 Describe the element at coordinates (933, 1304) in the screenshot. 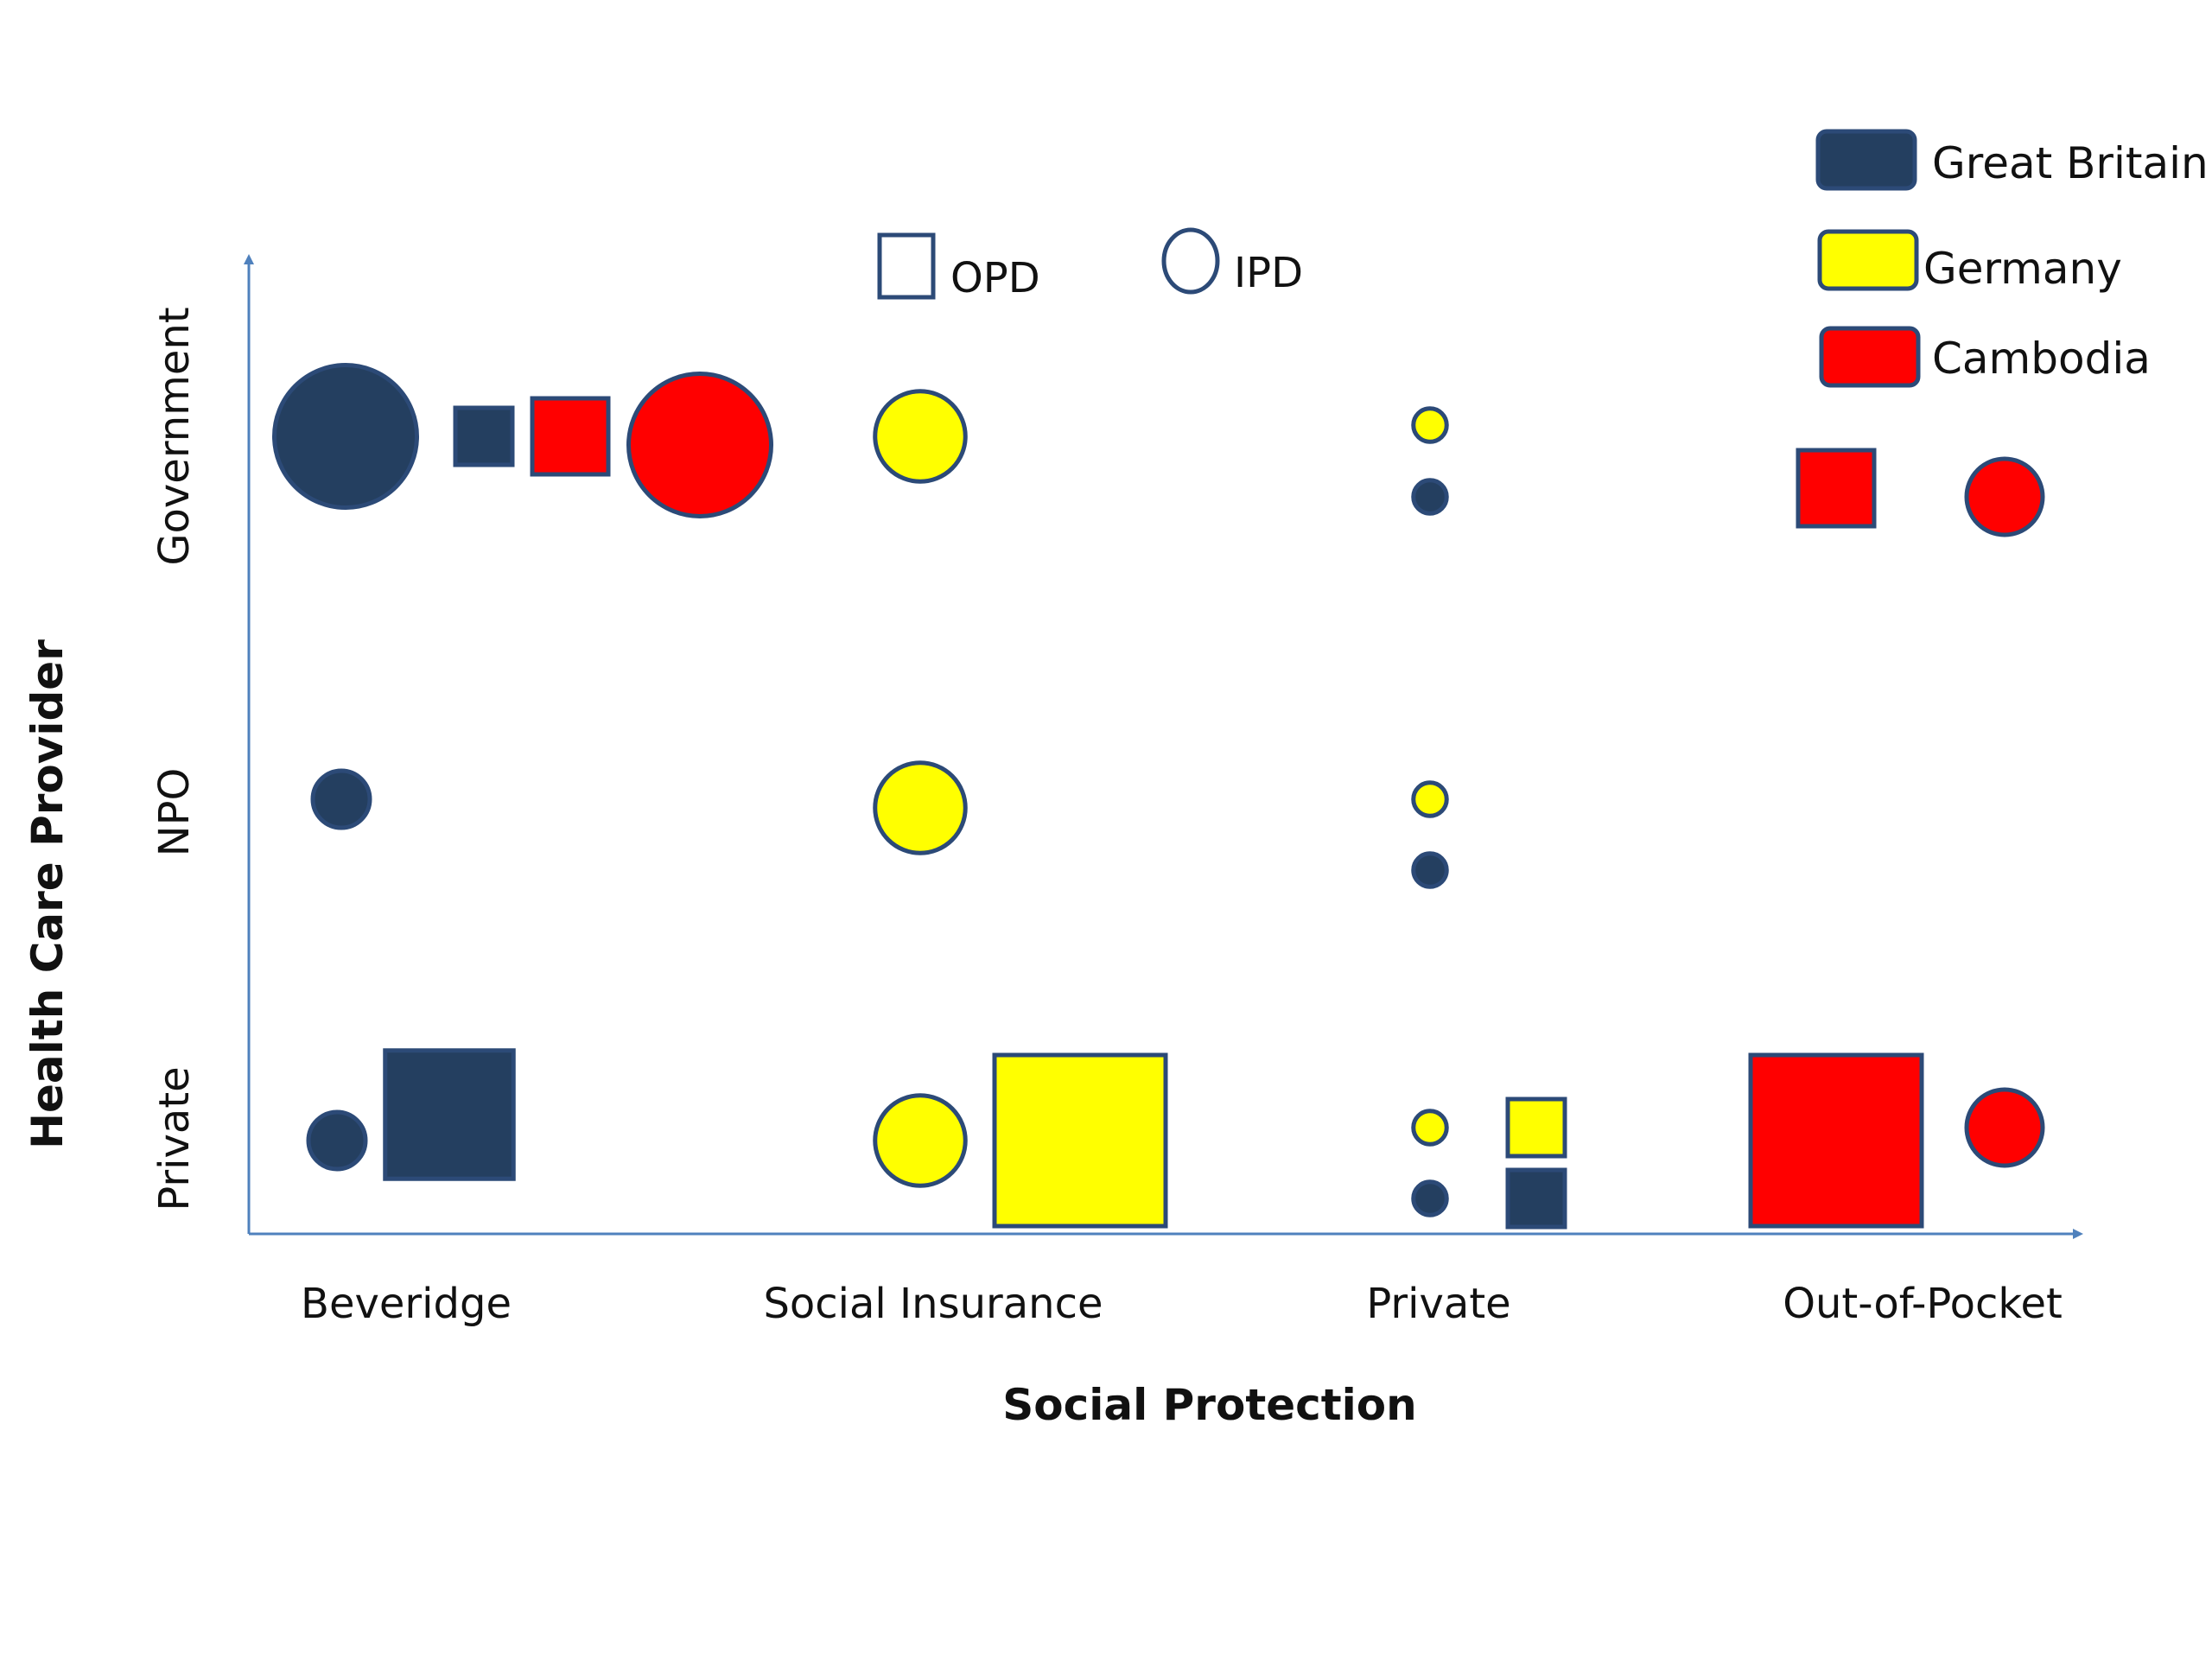

I see `x-tick-label: Social Insurance` at that location.